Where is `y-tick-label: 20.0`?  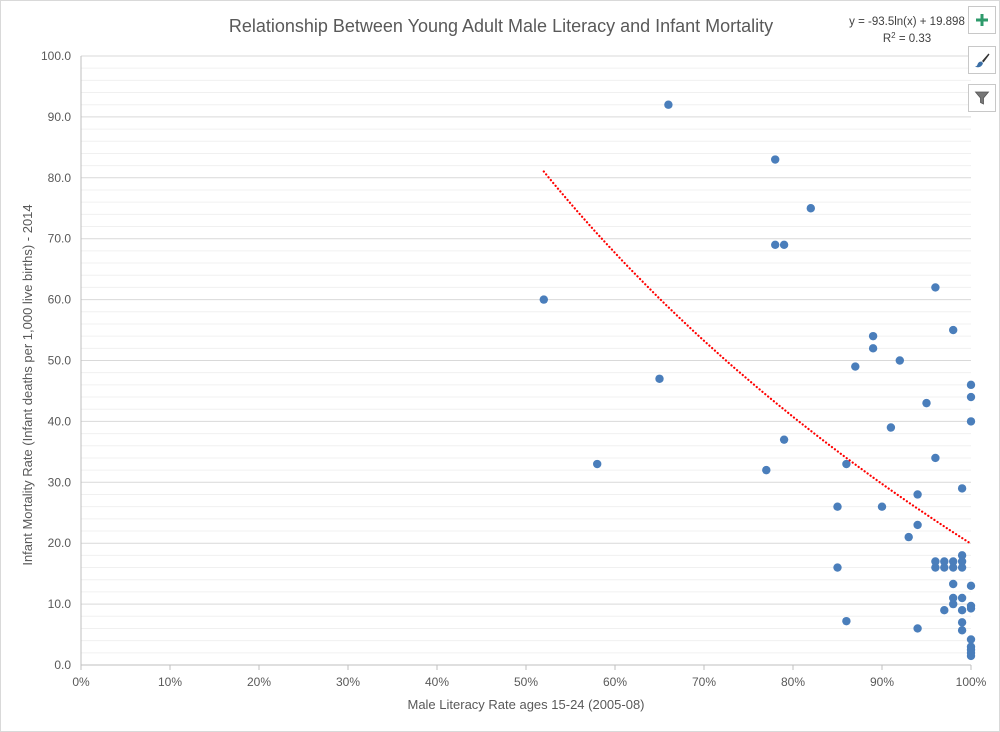 y-tick-label: 20.0 is located at coordinates (60, 543).